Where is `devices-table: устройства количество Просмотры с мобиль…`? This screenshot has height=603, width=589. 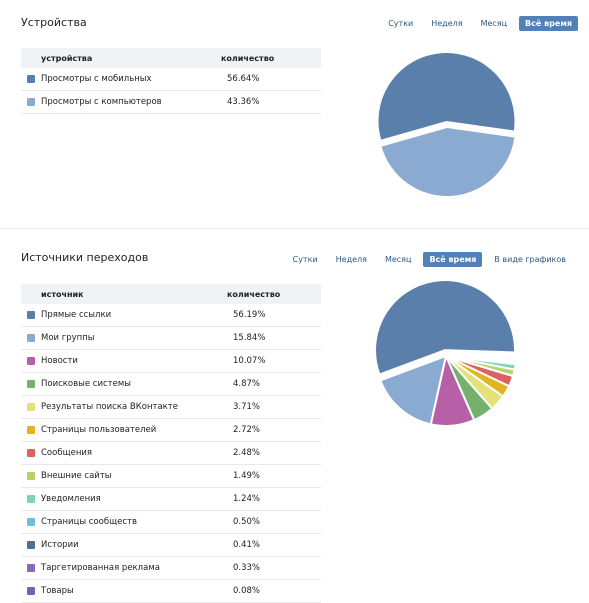 devices-table: устройства количество Просмотры с мобиль… is located at coordinates (171, 81).